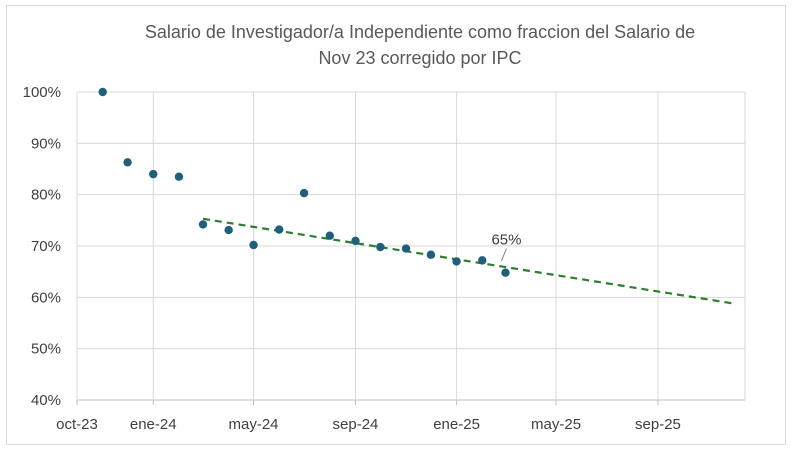 This screenshot has width=792, height=451. Describe the element at coordinates (456, 424) in the screenshot. I see `x-tick-label: ene-25` at that location.